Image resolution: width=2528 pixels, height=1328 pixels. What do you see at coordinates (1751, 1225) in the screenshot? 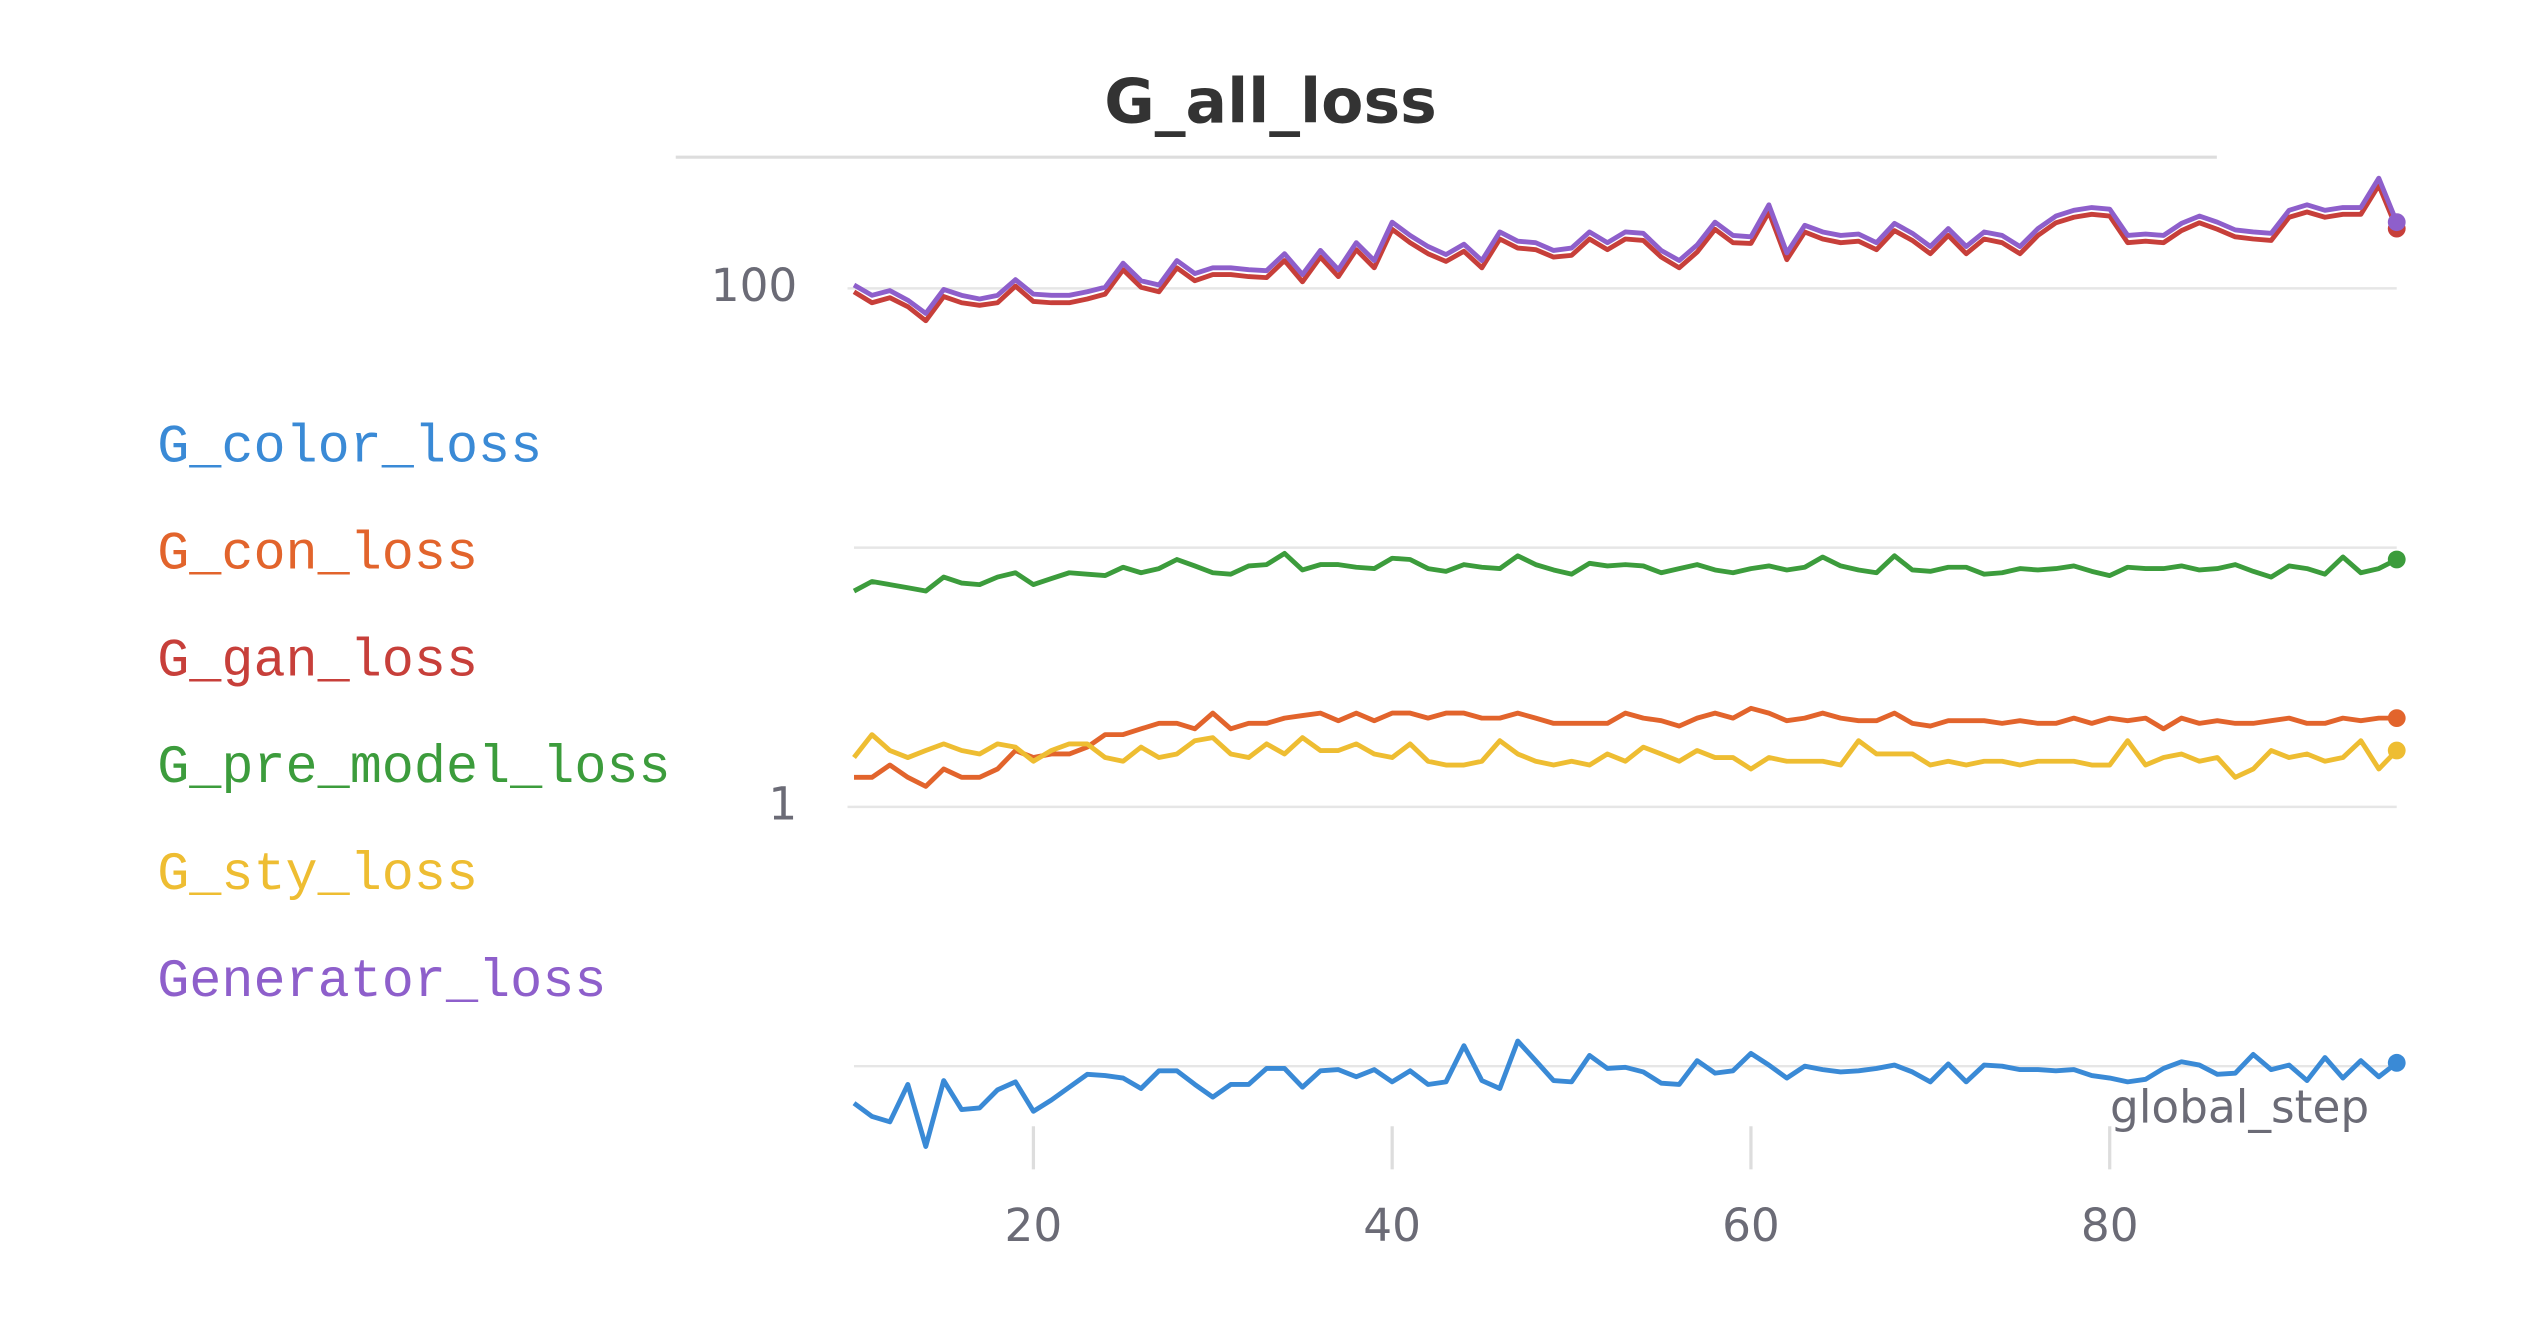
I see `x-tick-label: 60` at bounding box center [1751, 1225].